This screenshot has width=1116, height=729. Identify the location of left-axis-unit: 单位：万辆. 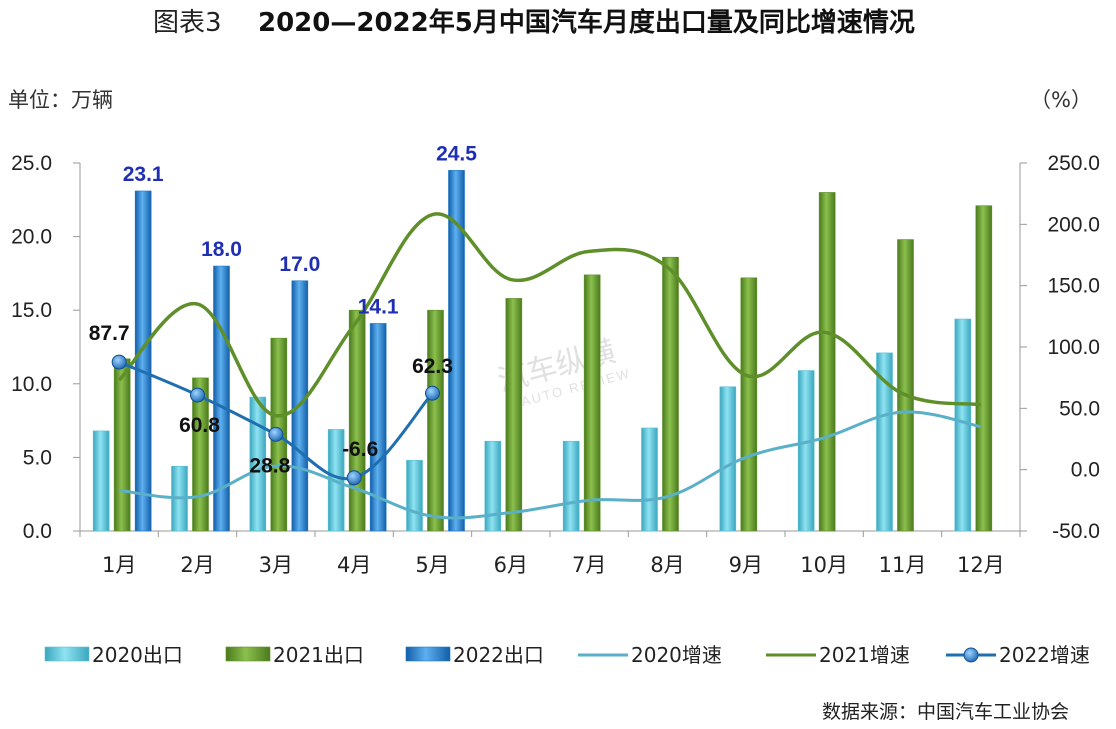
(60, 100).